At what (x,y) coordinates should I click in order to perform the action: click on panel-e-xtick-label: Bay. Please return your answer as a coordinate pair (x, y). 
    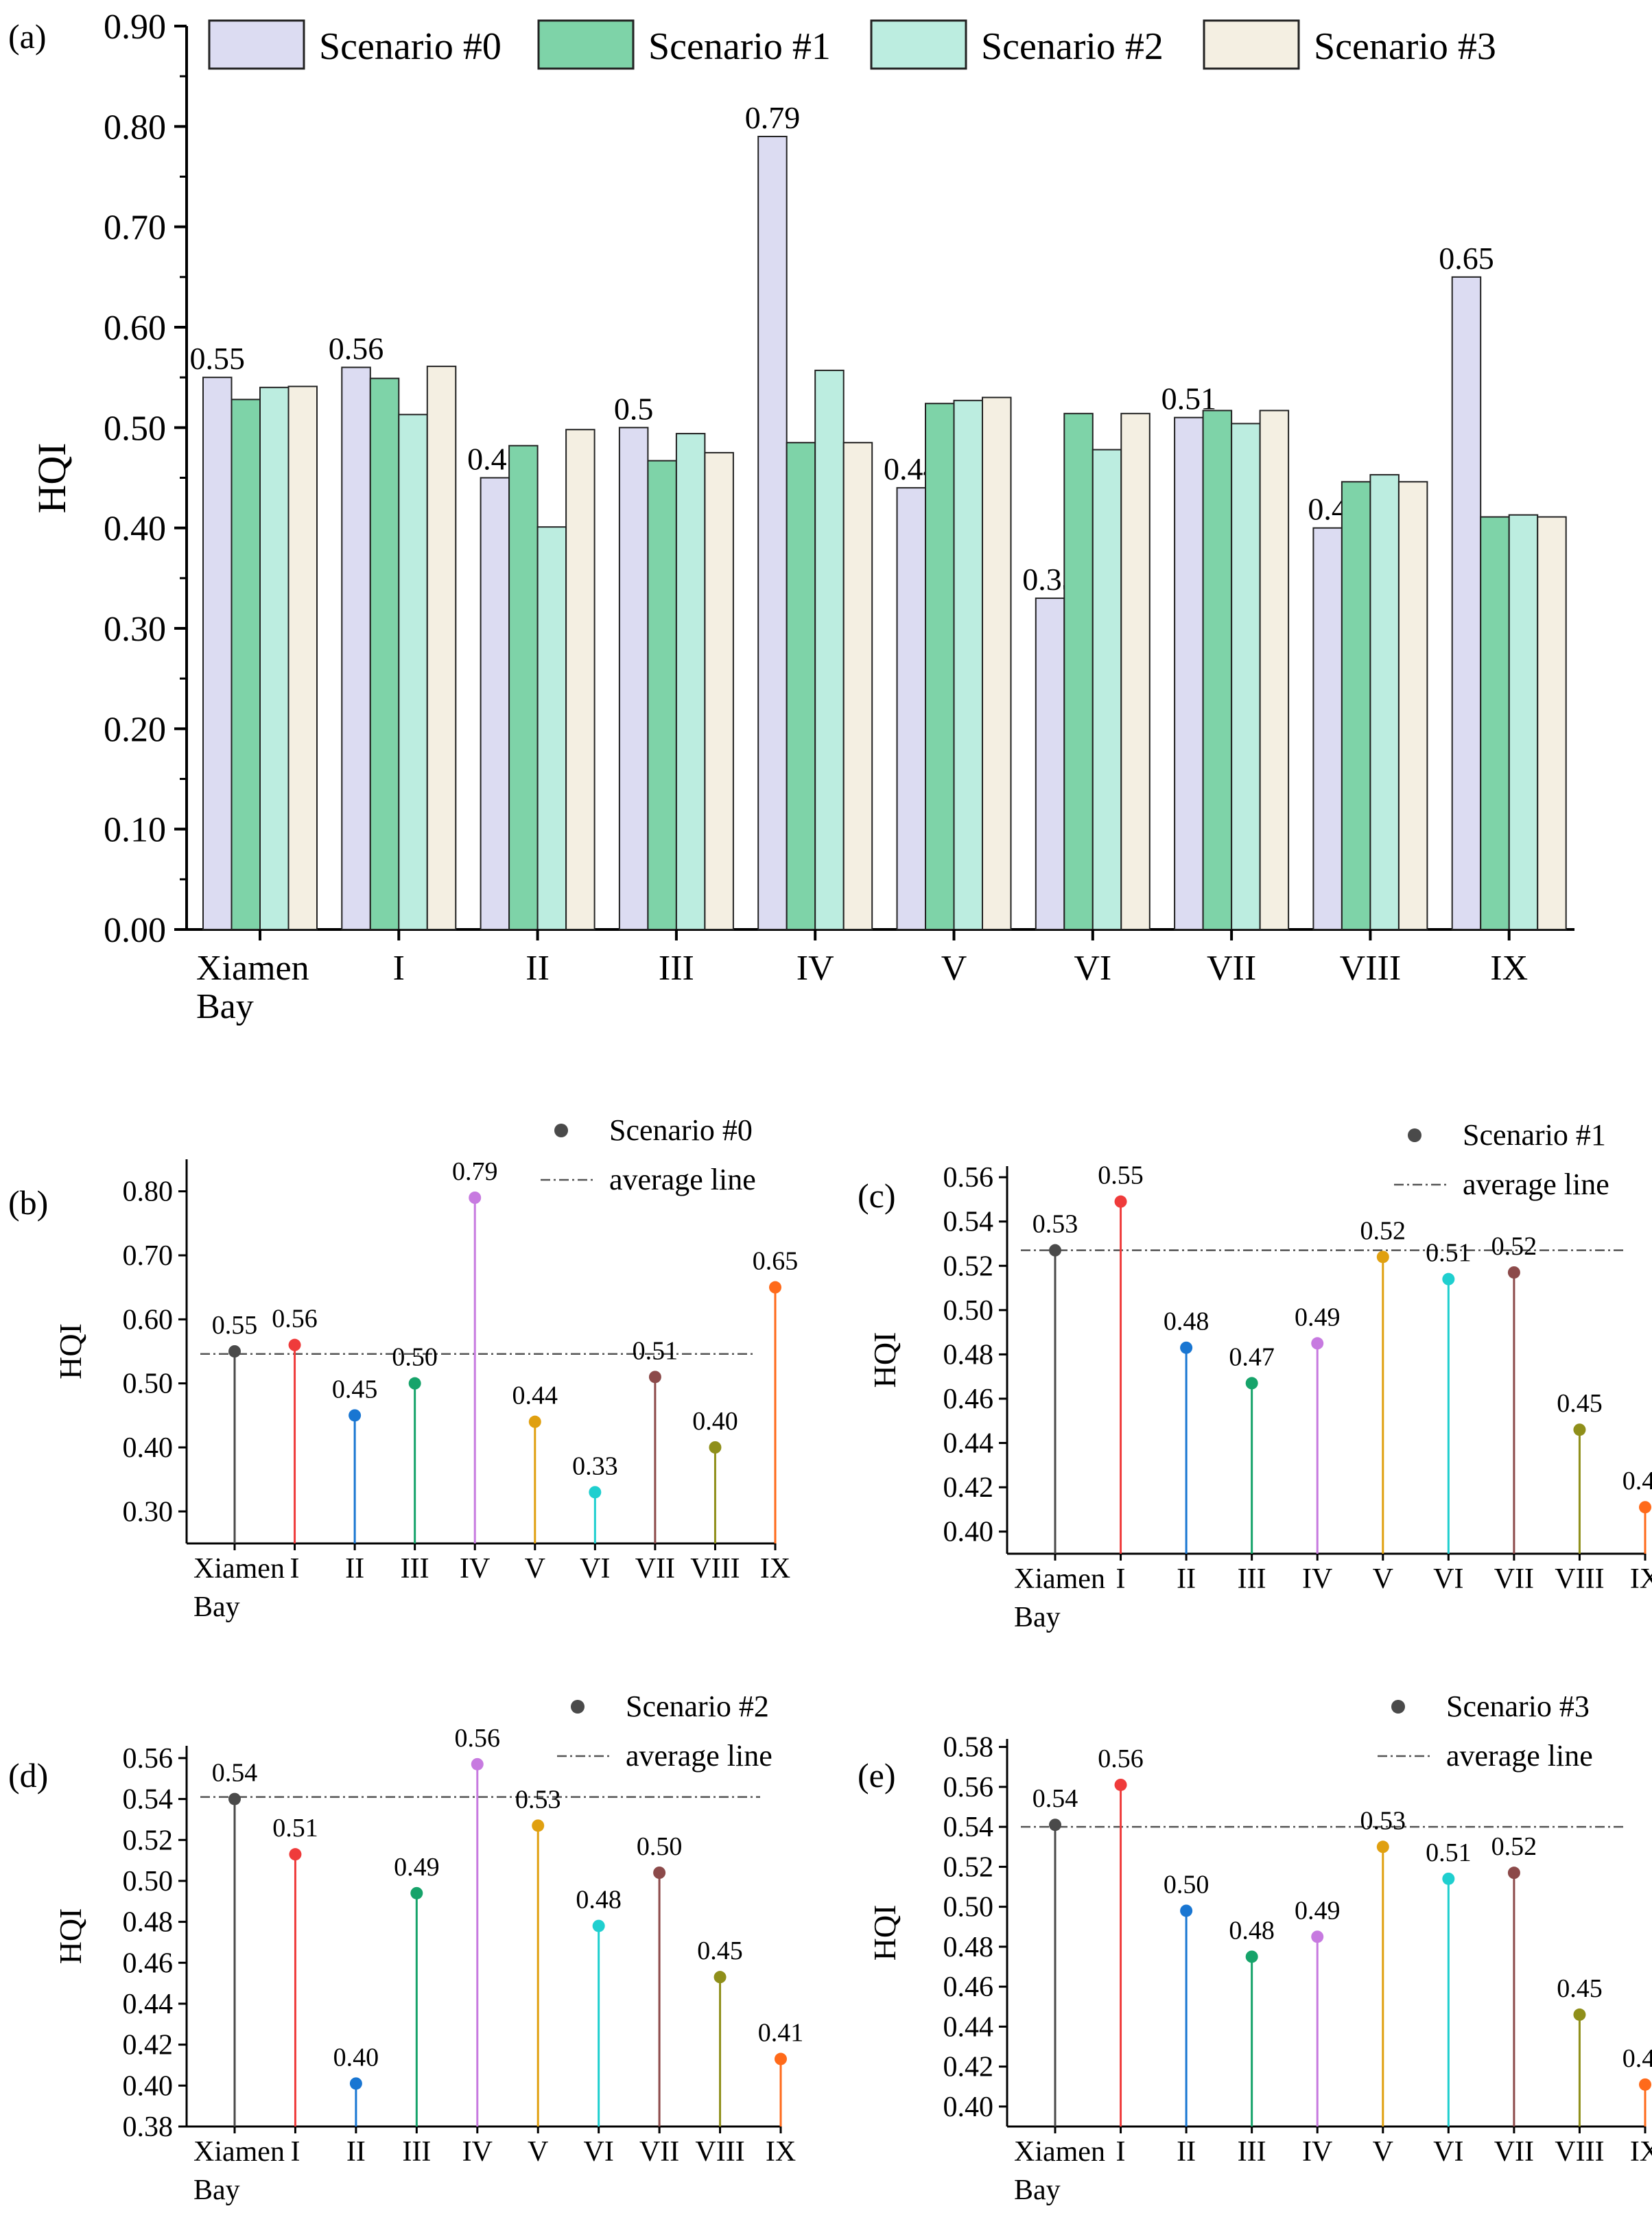
    Looking at the image, I should click on (1037, 2190).